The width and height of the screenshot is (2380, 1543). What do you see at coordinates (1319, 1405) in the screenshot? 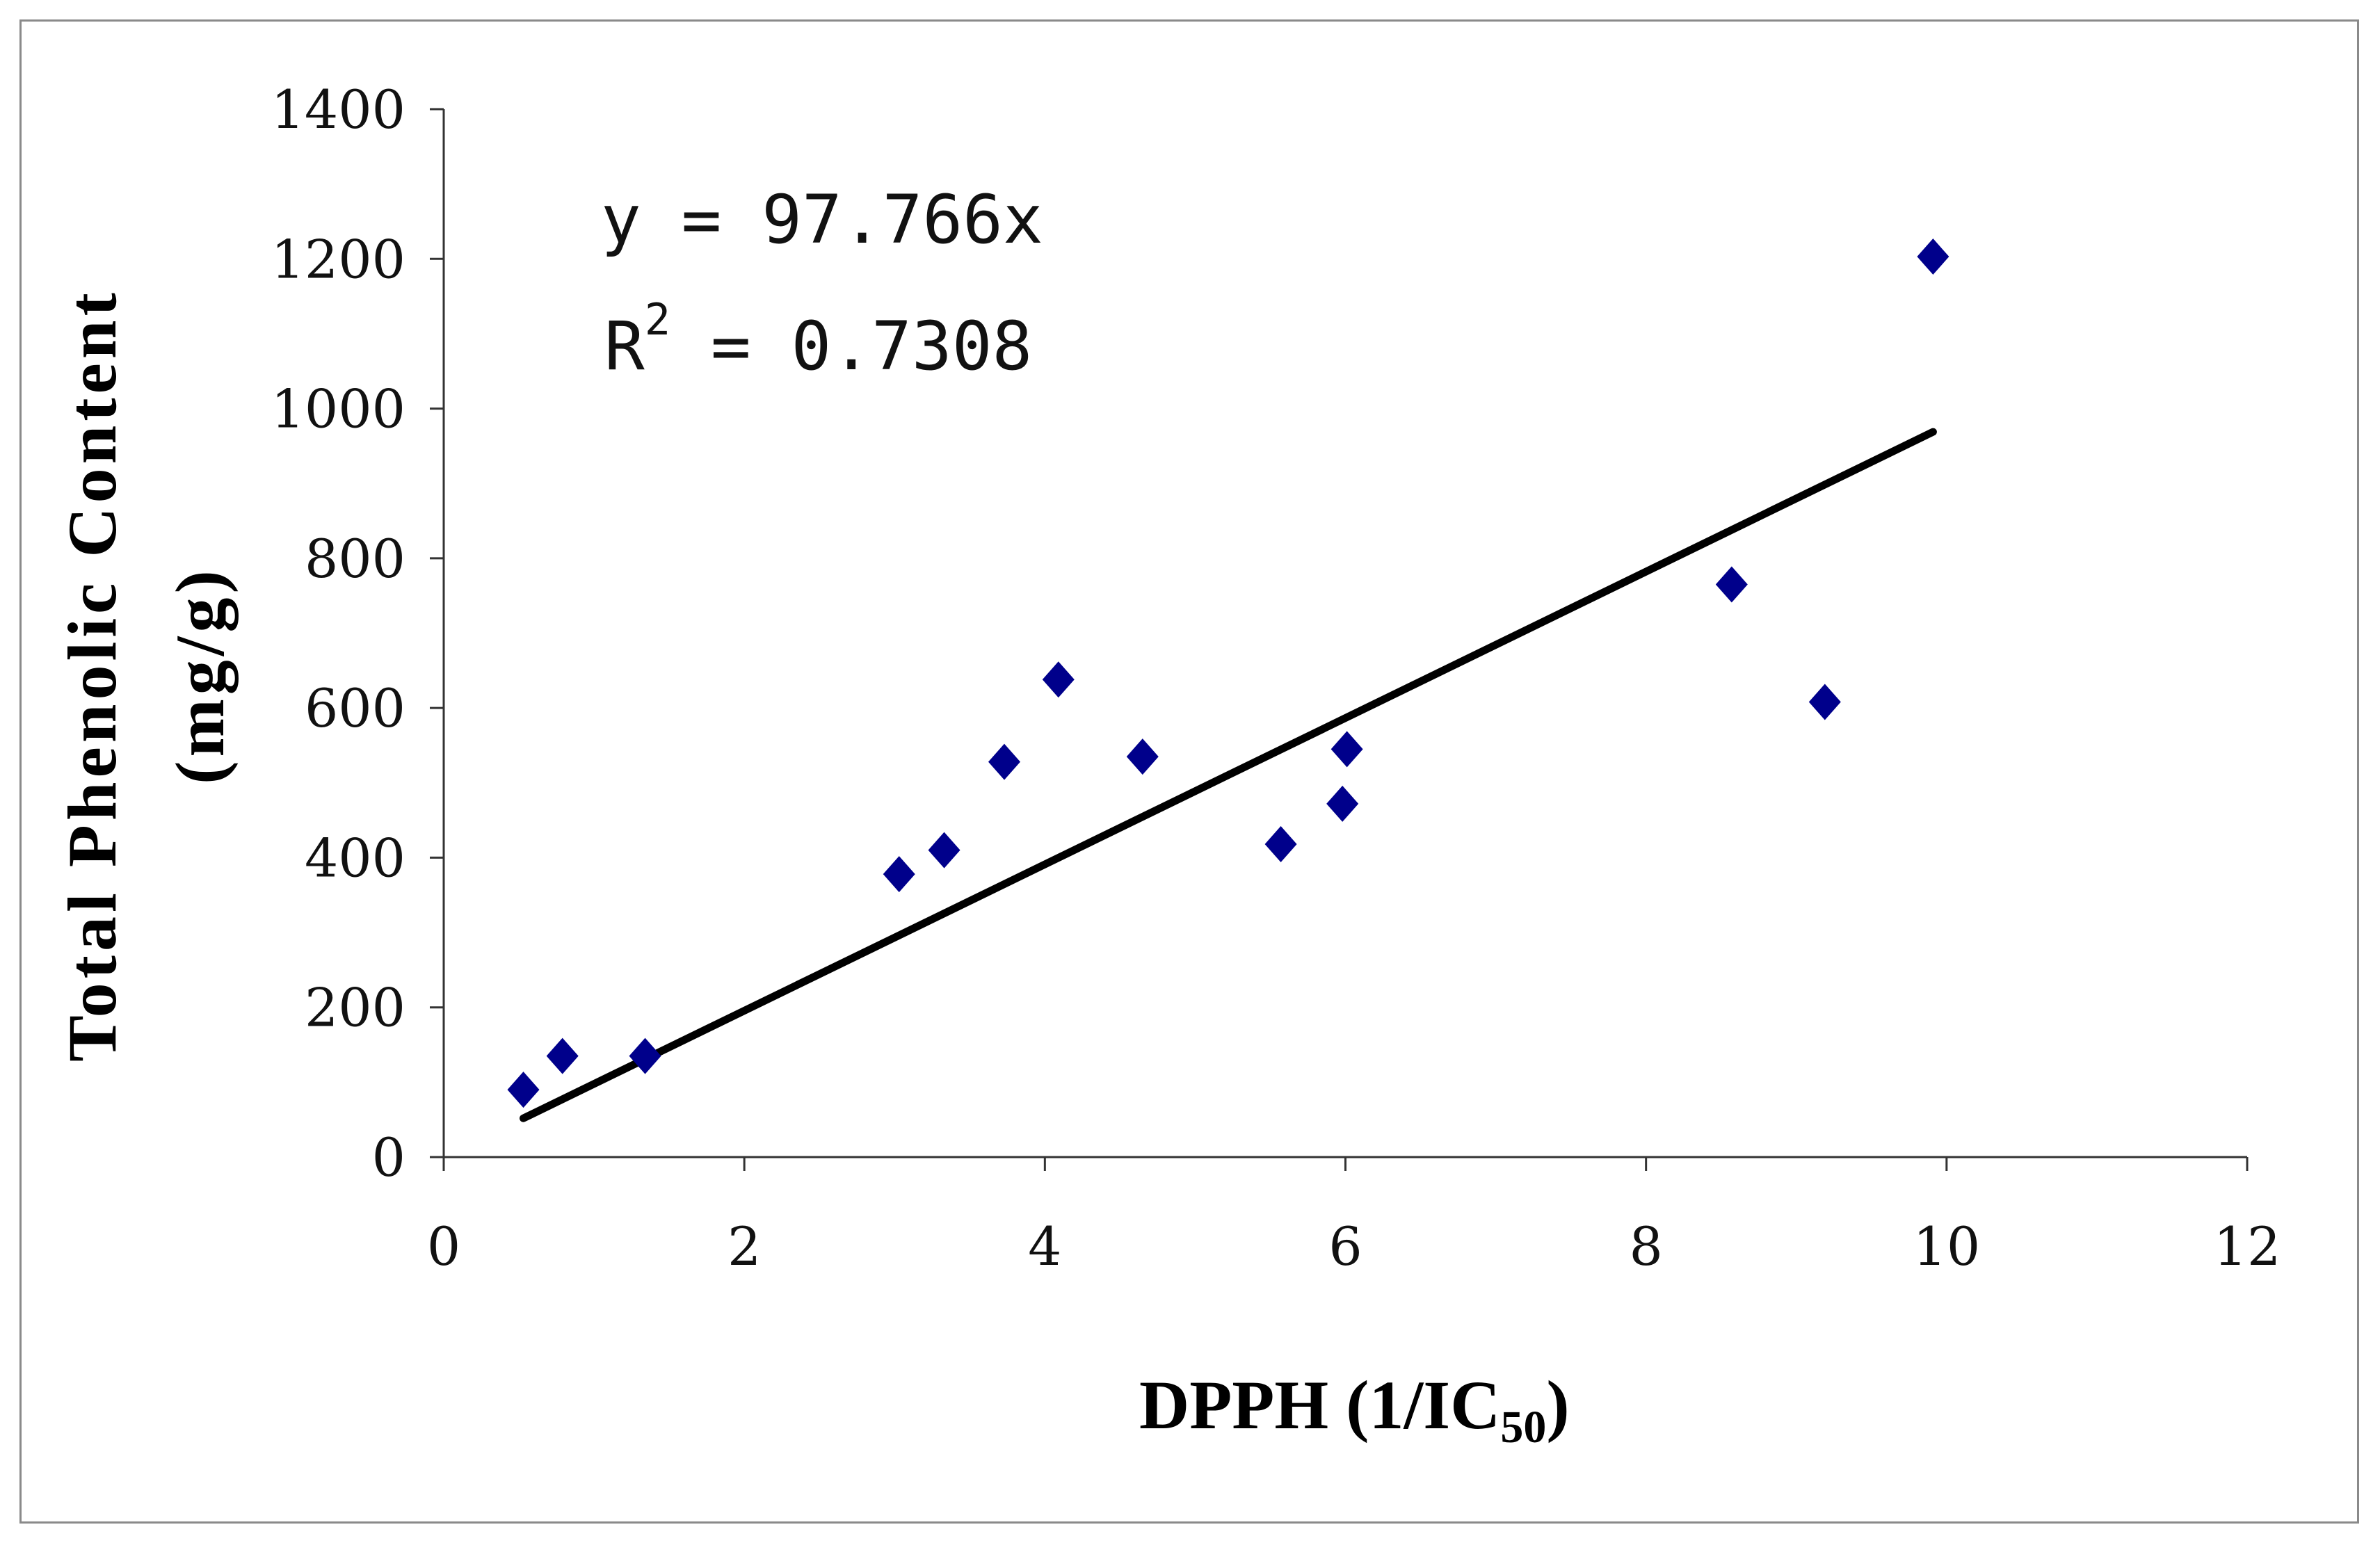
I see `x-axis-title-main: DPPH (1/IC` at bounding box center [1319, 1405].